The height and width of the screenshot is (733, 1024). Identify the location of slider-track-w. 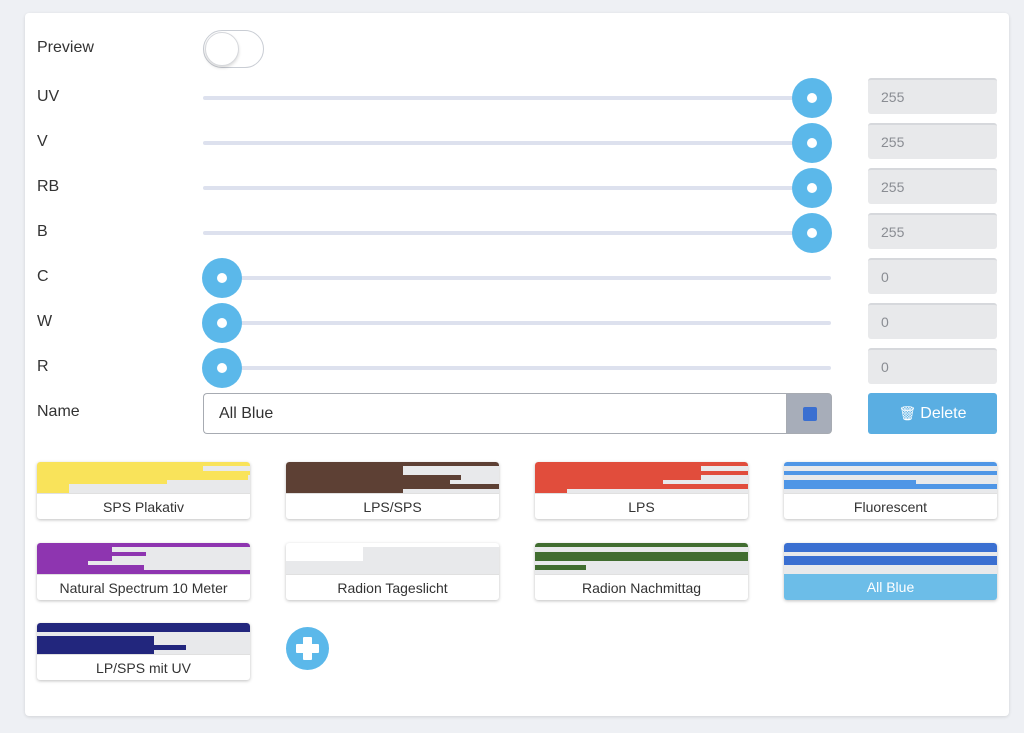
(517, 323).